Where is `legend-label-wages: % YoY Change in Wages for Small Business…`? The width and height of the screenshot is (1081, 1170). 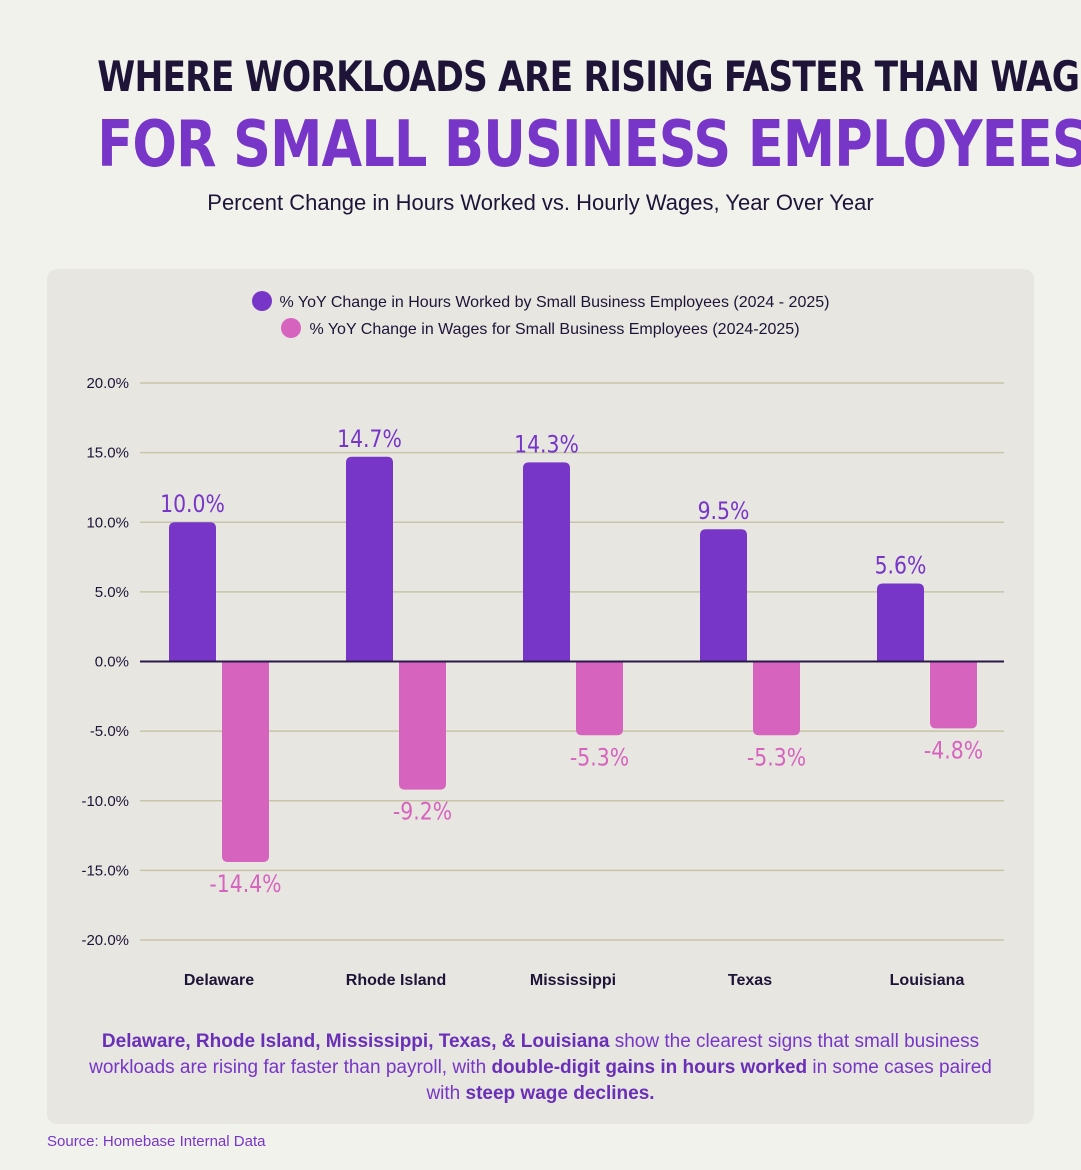
legend-label-wages: % YoY Change in Wages for Small Business… is located at coordinates (554, 329).